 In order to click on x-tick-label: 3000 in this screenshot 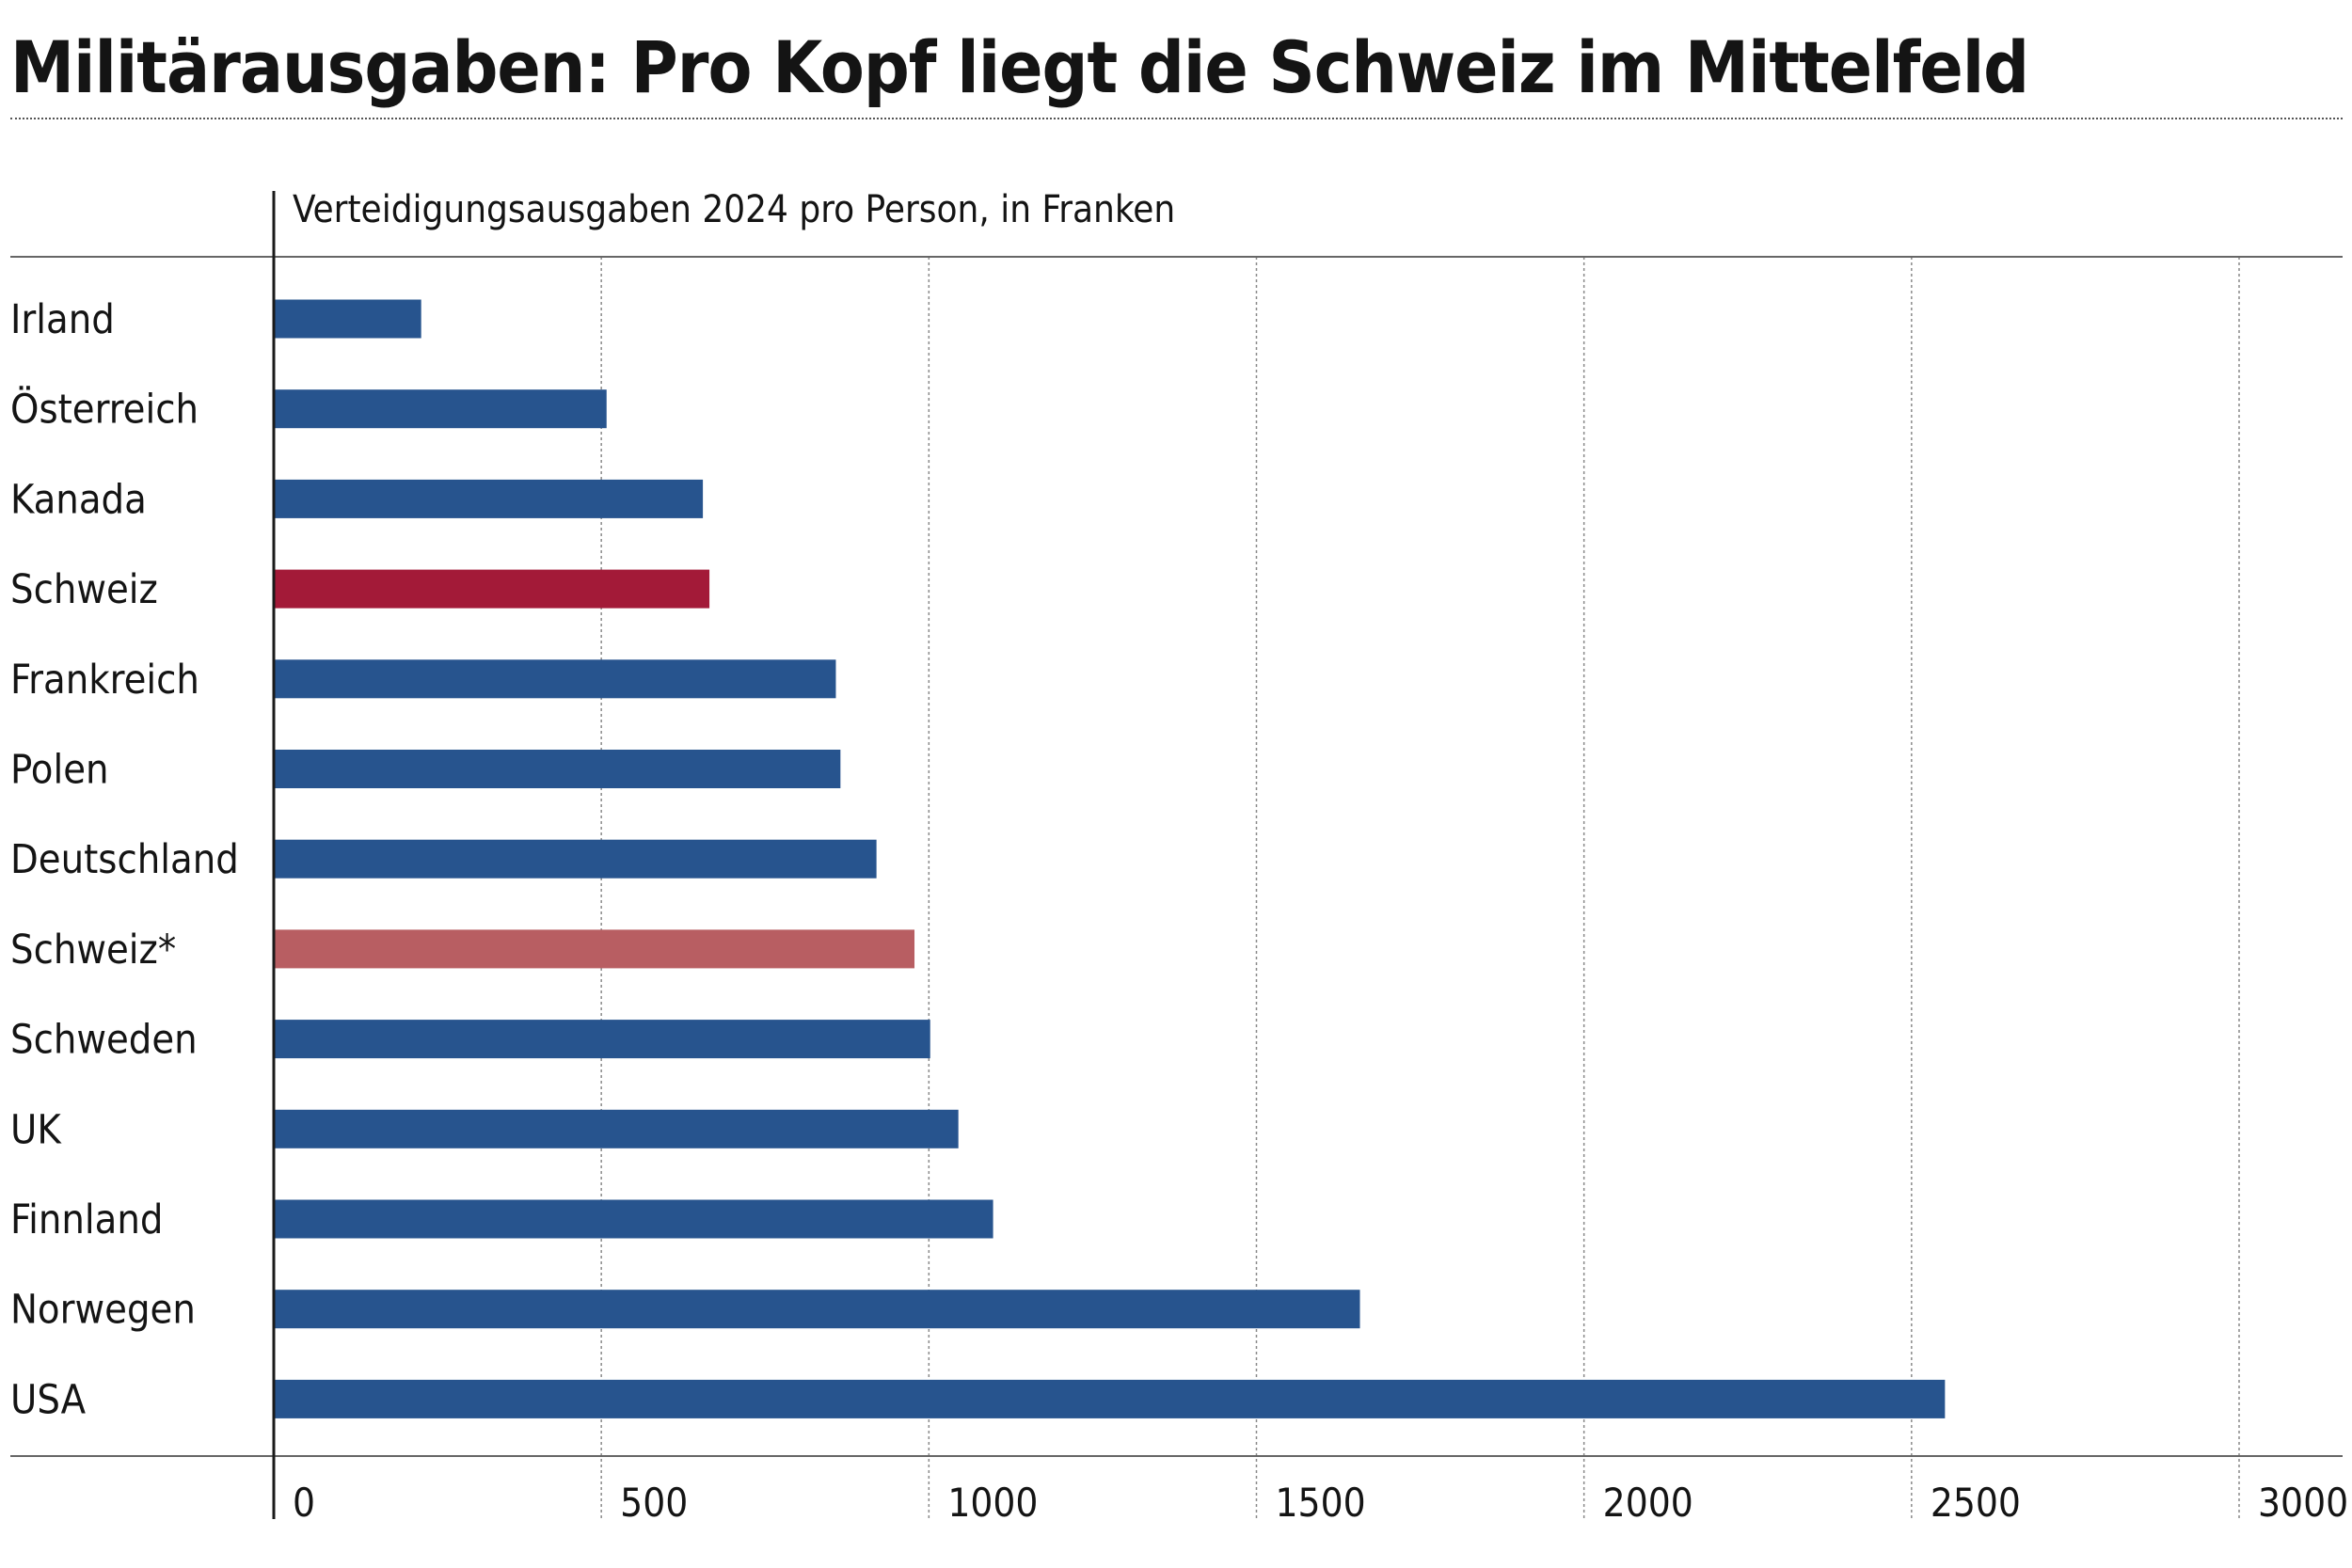, I will do `click(2303, 1503)`.